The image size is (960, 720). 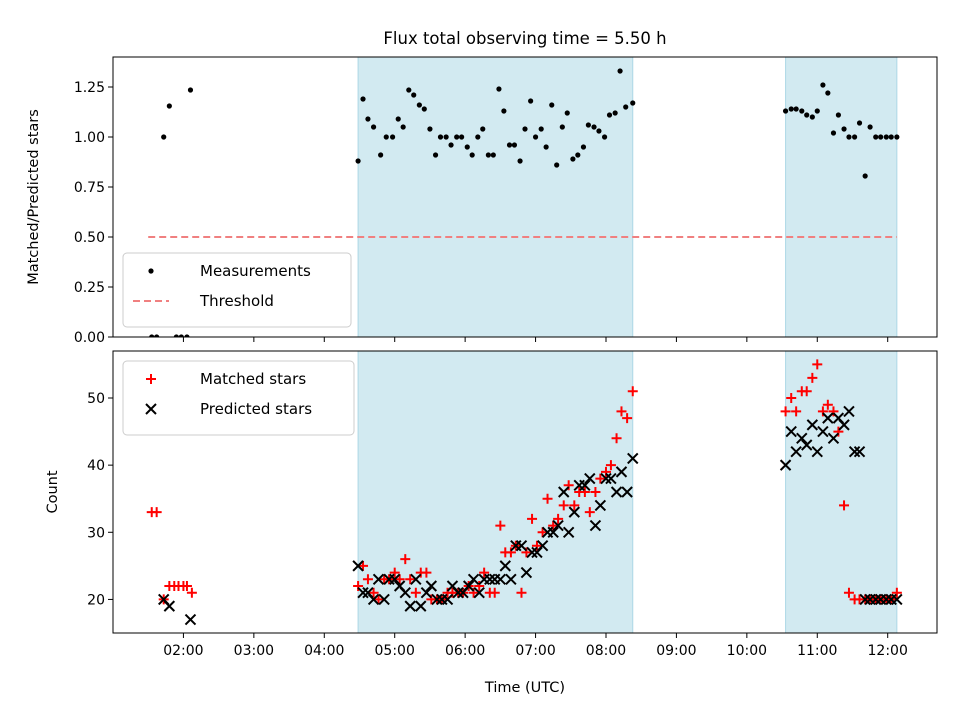 I want to click on x-tick-label: 04:00, so click(x=324, y=651).